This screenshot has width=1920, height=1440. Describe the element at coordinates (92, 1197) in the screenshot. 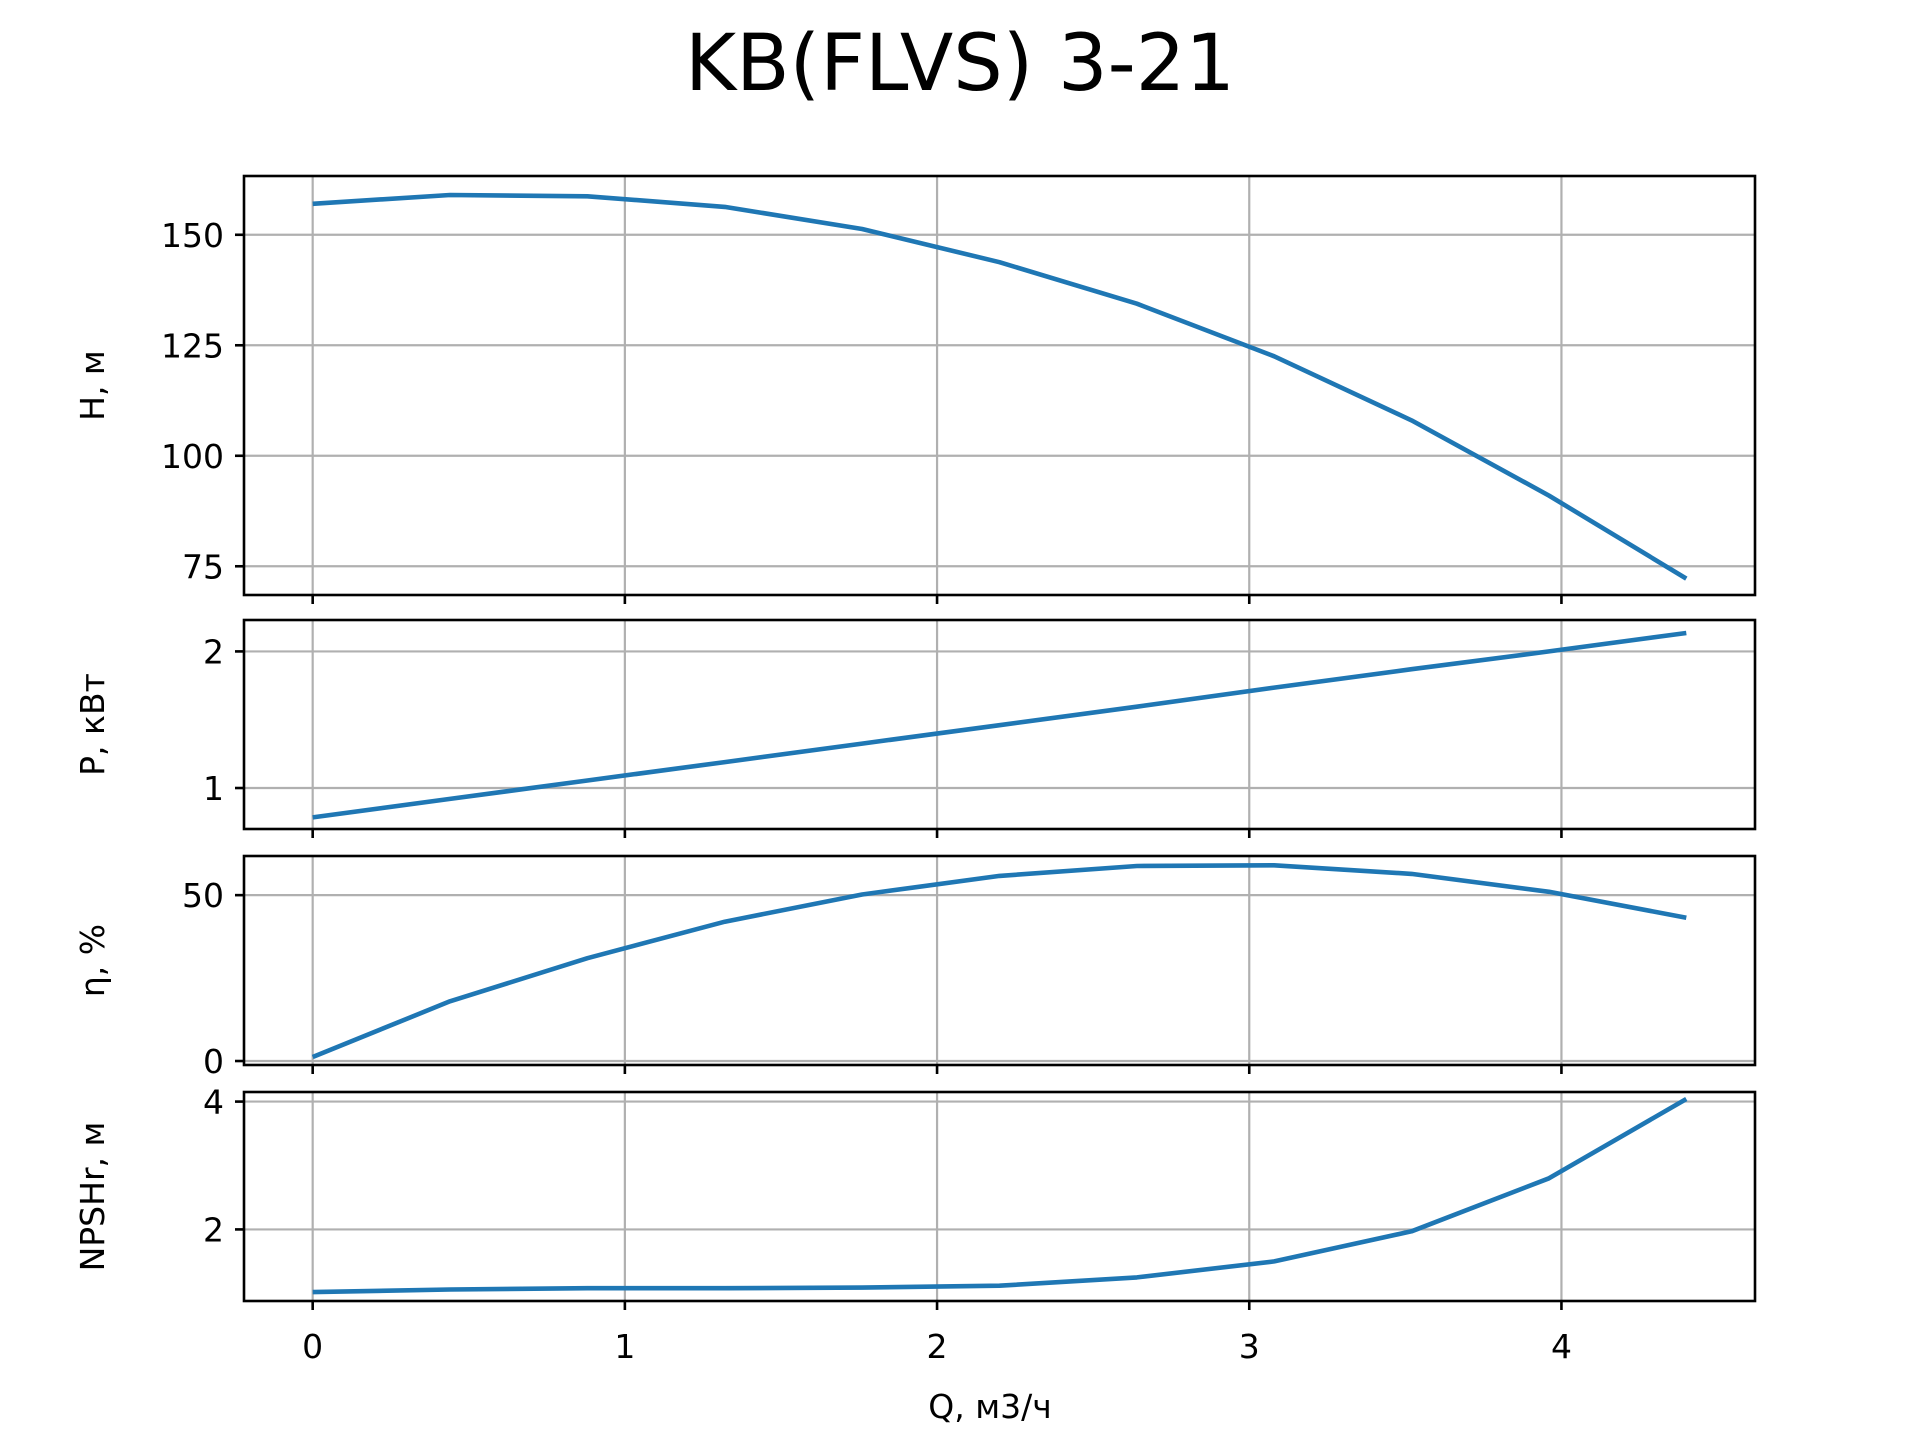

I see `y-axis-label: NPSHr, м` at that location.